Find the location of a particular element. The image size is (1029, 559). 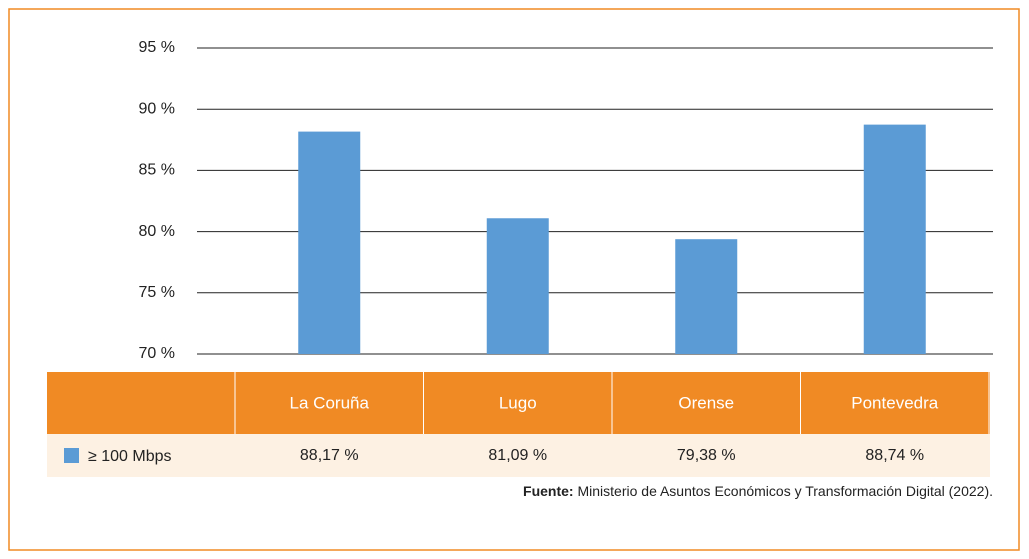

table-row is located at coordinates (518, 455).